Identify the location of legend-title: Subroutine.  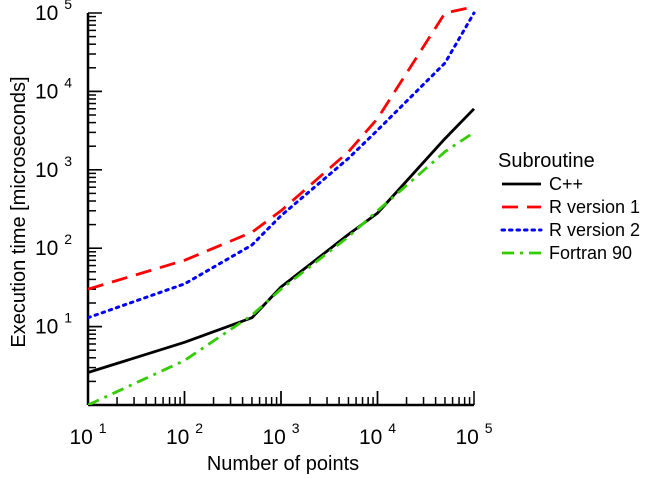
(546, 161).